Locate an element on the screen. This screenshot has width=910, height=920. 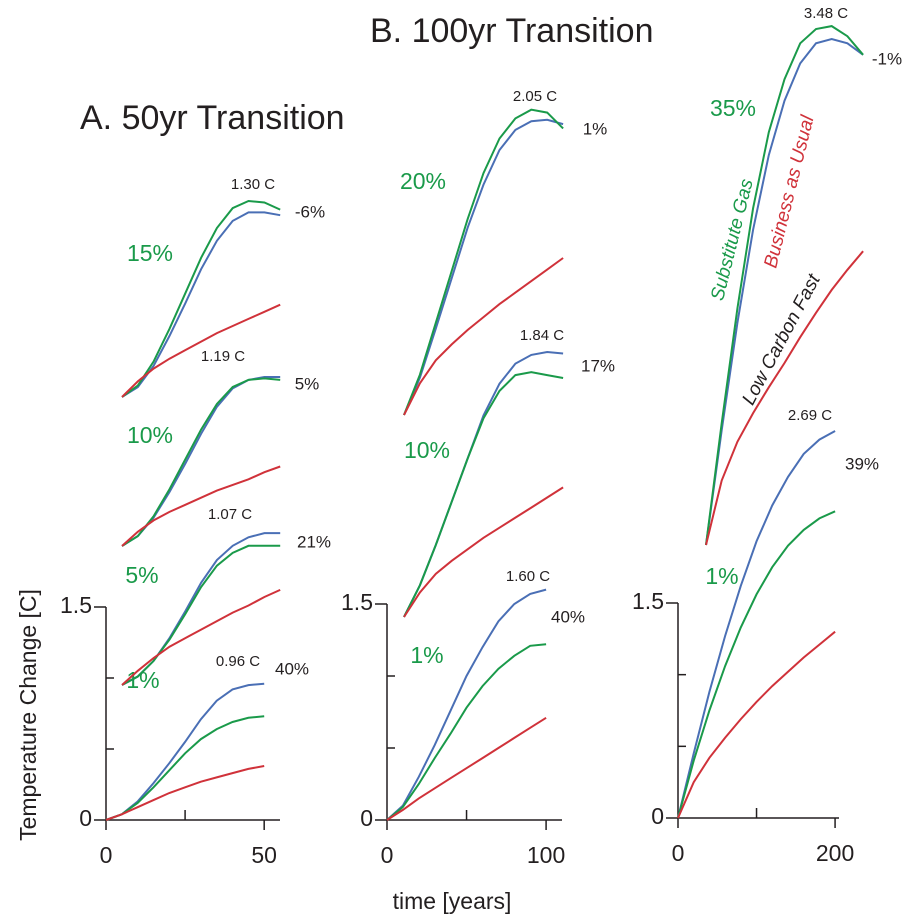
y-axis-label: Temperature Change [C] is located at coordinates (28, 715).